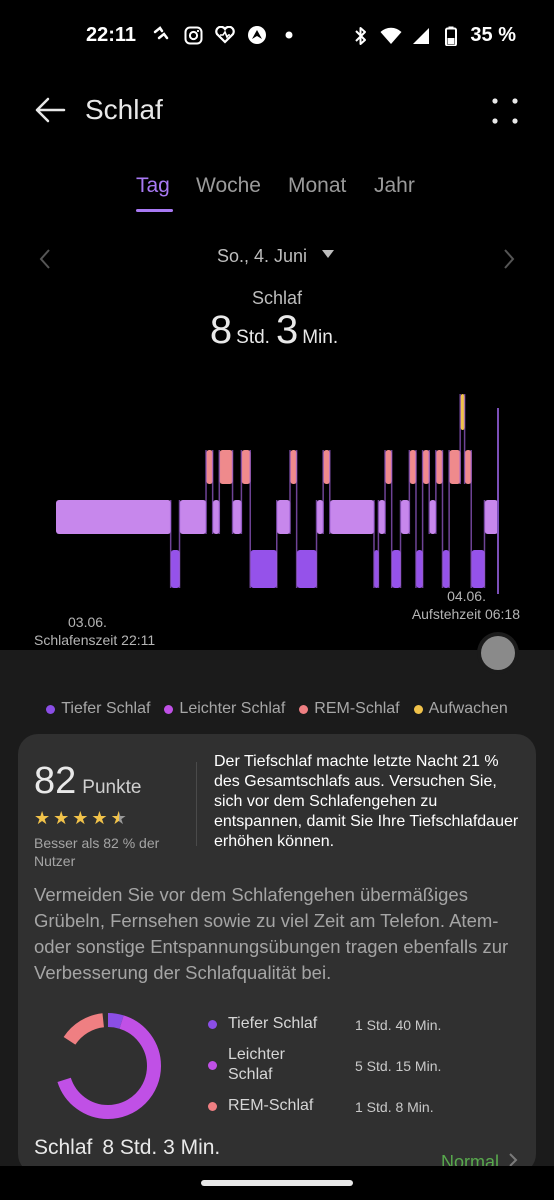 The image size is (554, 1200). I want to click on navigation-app-icon, so click(257, 35).